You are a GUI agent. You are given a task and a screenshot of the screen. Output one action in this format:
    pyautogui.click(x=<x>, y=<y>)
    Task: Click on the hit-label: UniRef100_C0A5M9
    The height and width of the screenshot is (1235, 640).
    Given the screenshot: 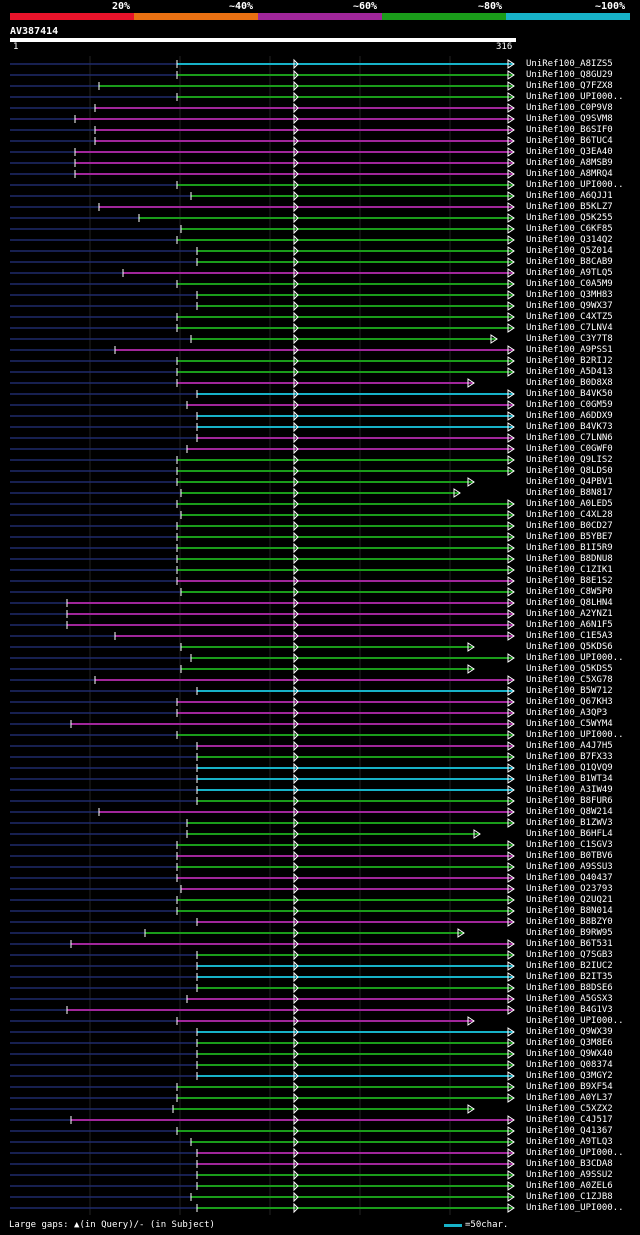 What is the action you would take?
    pyautogui.click(x=569, y=284)
    